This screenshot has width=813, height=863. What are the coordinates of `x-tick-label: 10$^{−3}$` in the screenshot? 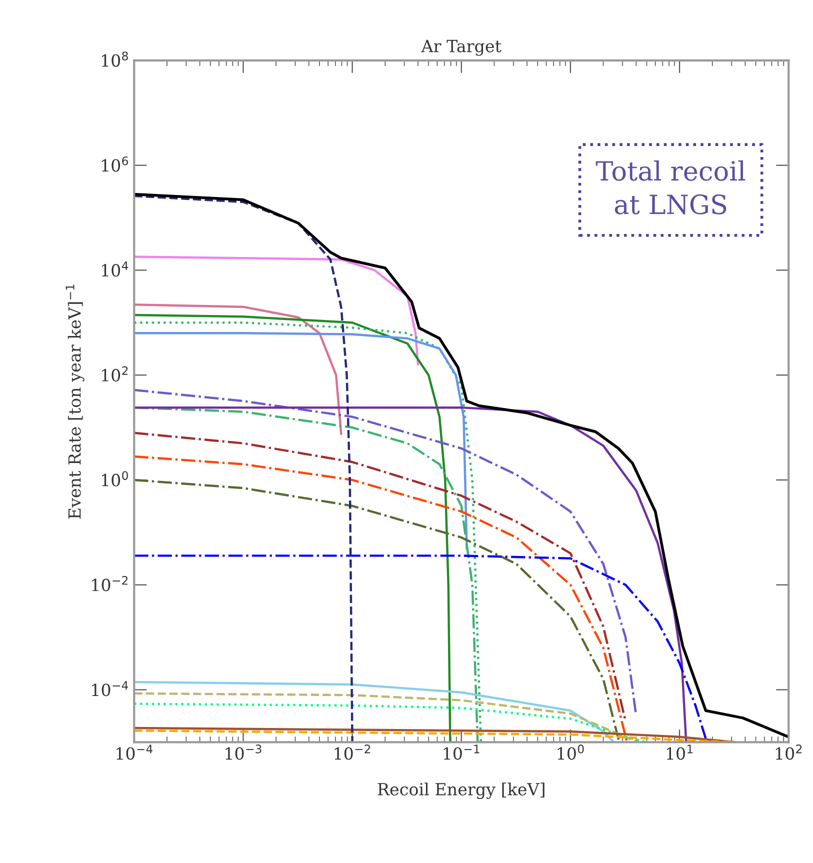 It's located at (244, 752).